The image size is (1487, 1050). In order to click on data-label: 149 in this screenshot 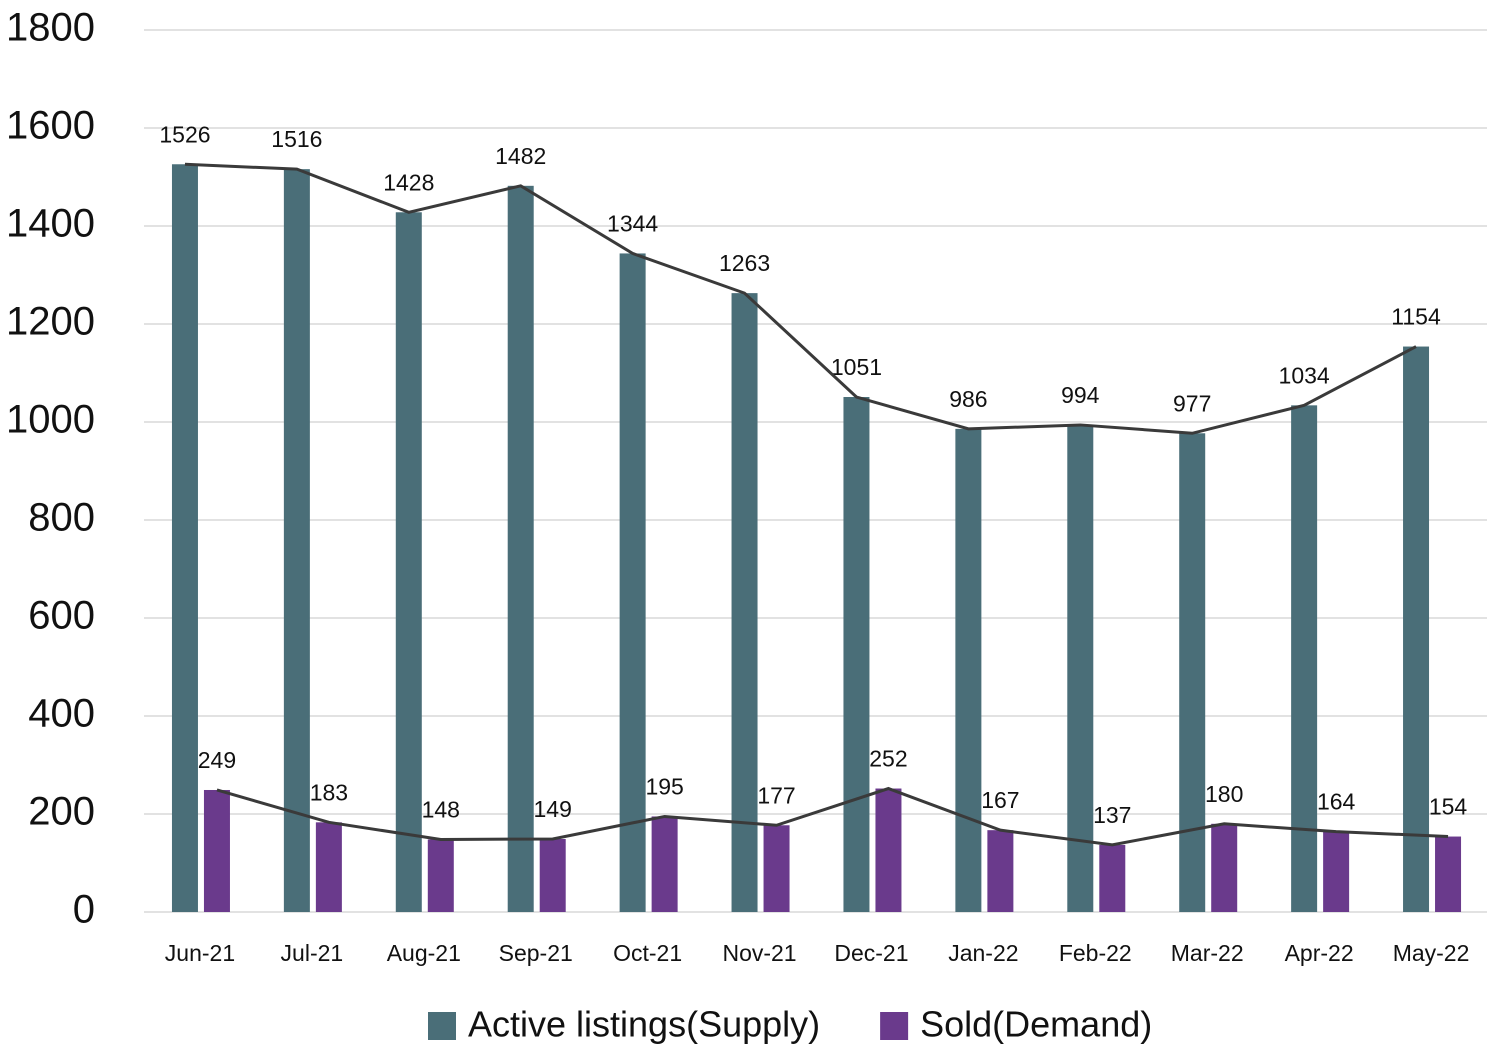, I will do `click(553, 809)`.